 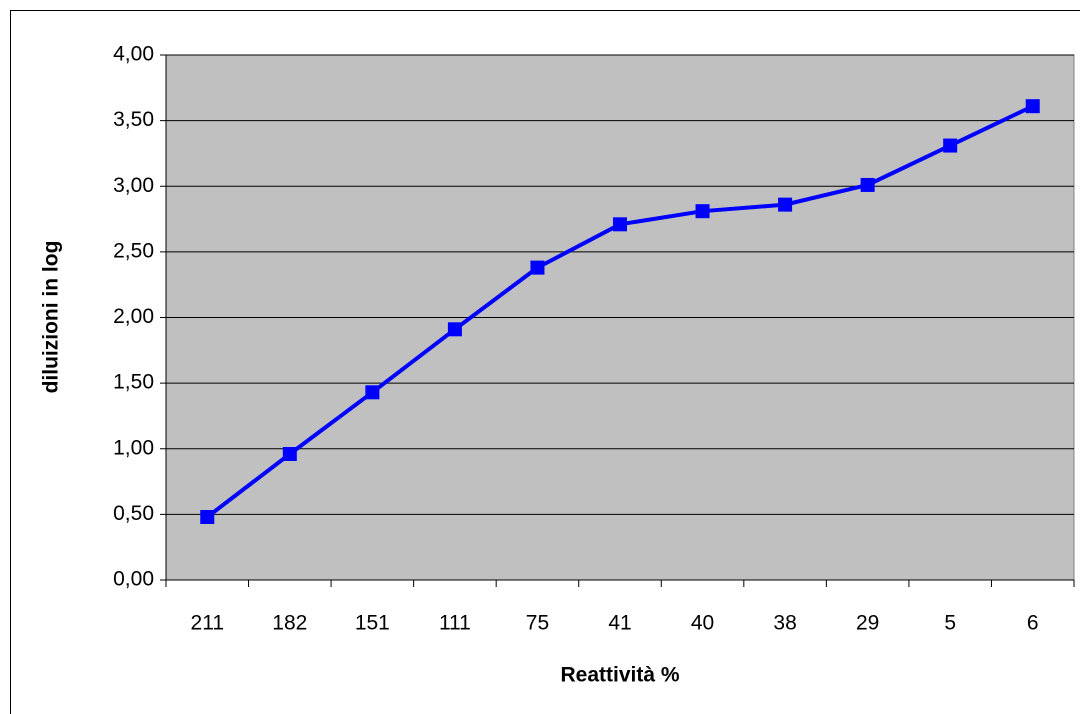 I want to click on y-tick-label: 4,00, so click(x=133, y=54).